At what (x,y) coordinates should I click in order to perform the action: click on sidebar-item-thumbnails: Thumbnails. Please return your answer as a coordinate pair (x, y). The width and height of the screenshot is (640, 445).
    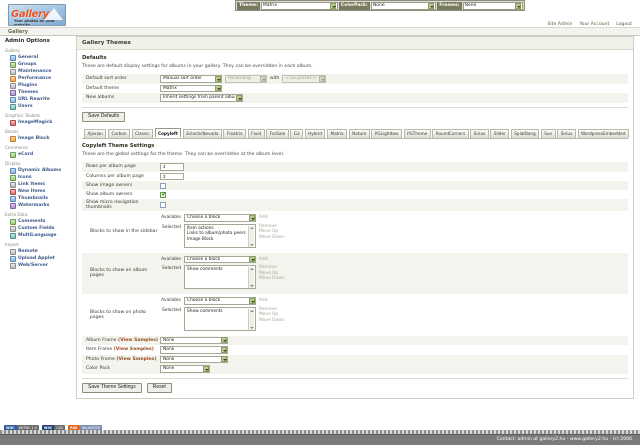
    Looking at the image, I should click on (38, 198).